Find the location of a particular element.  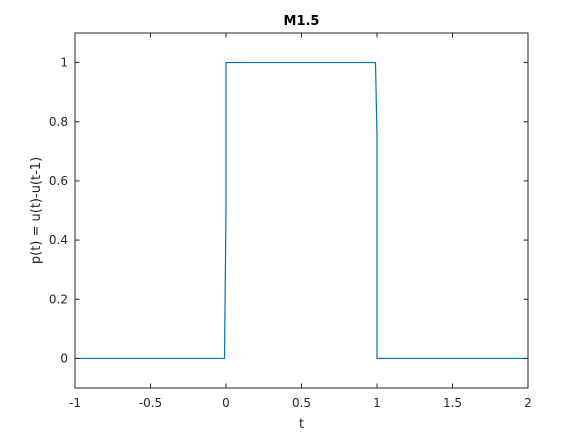

x-tick-label: 1 is located at coordinates (377, 403).